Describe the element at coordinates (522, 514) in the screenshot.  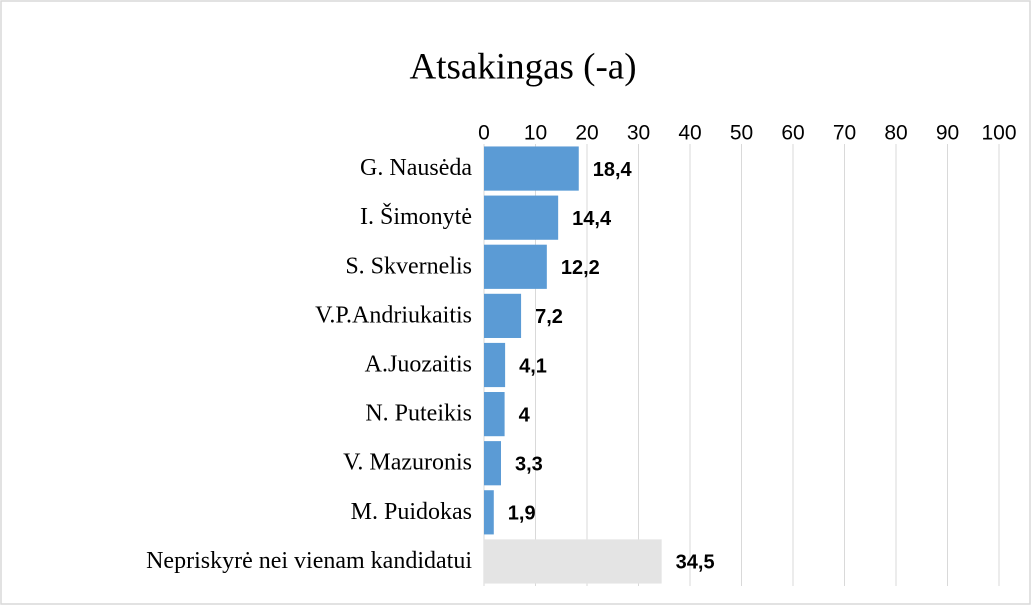
I see `value-label: 1,9` at that location.